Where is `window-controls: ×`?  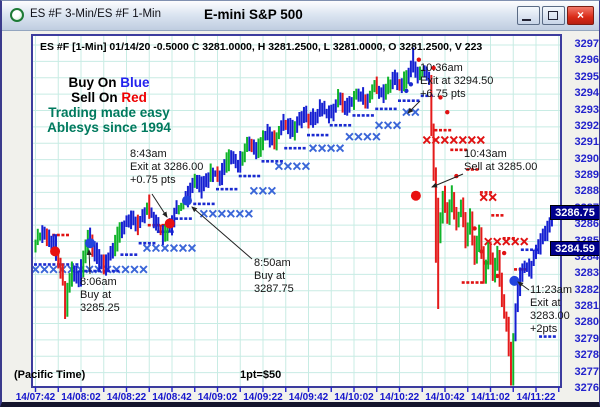 window-controls: × is located at coordinates (555, 15).